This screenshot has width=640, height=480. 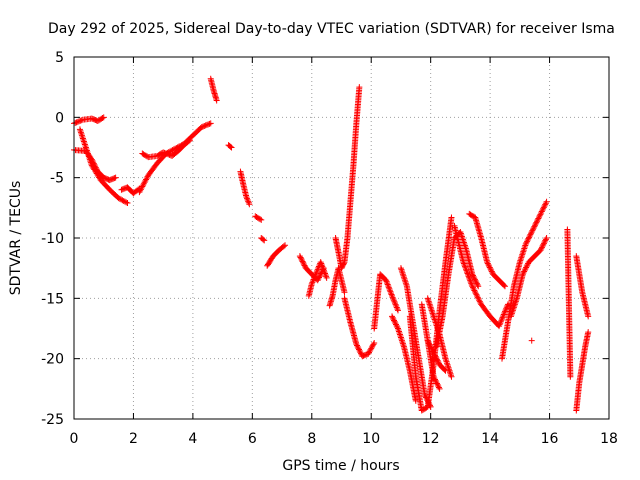 I want to click on series-s24, so click(x=436, y=355).